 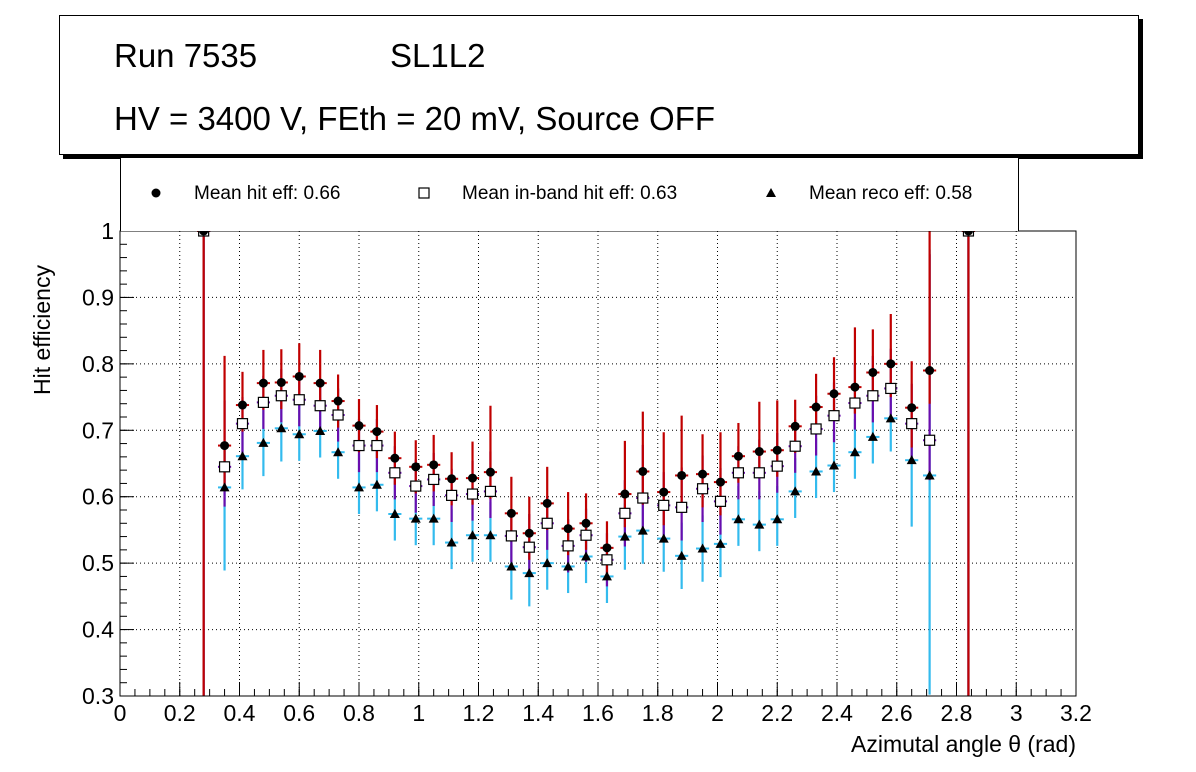 What do you see at coordinates (186, 55) in the screenshot?
I see `run-label: Run 7535` at bounding box center [186, 55].